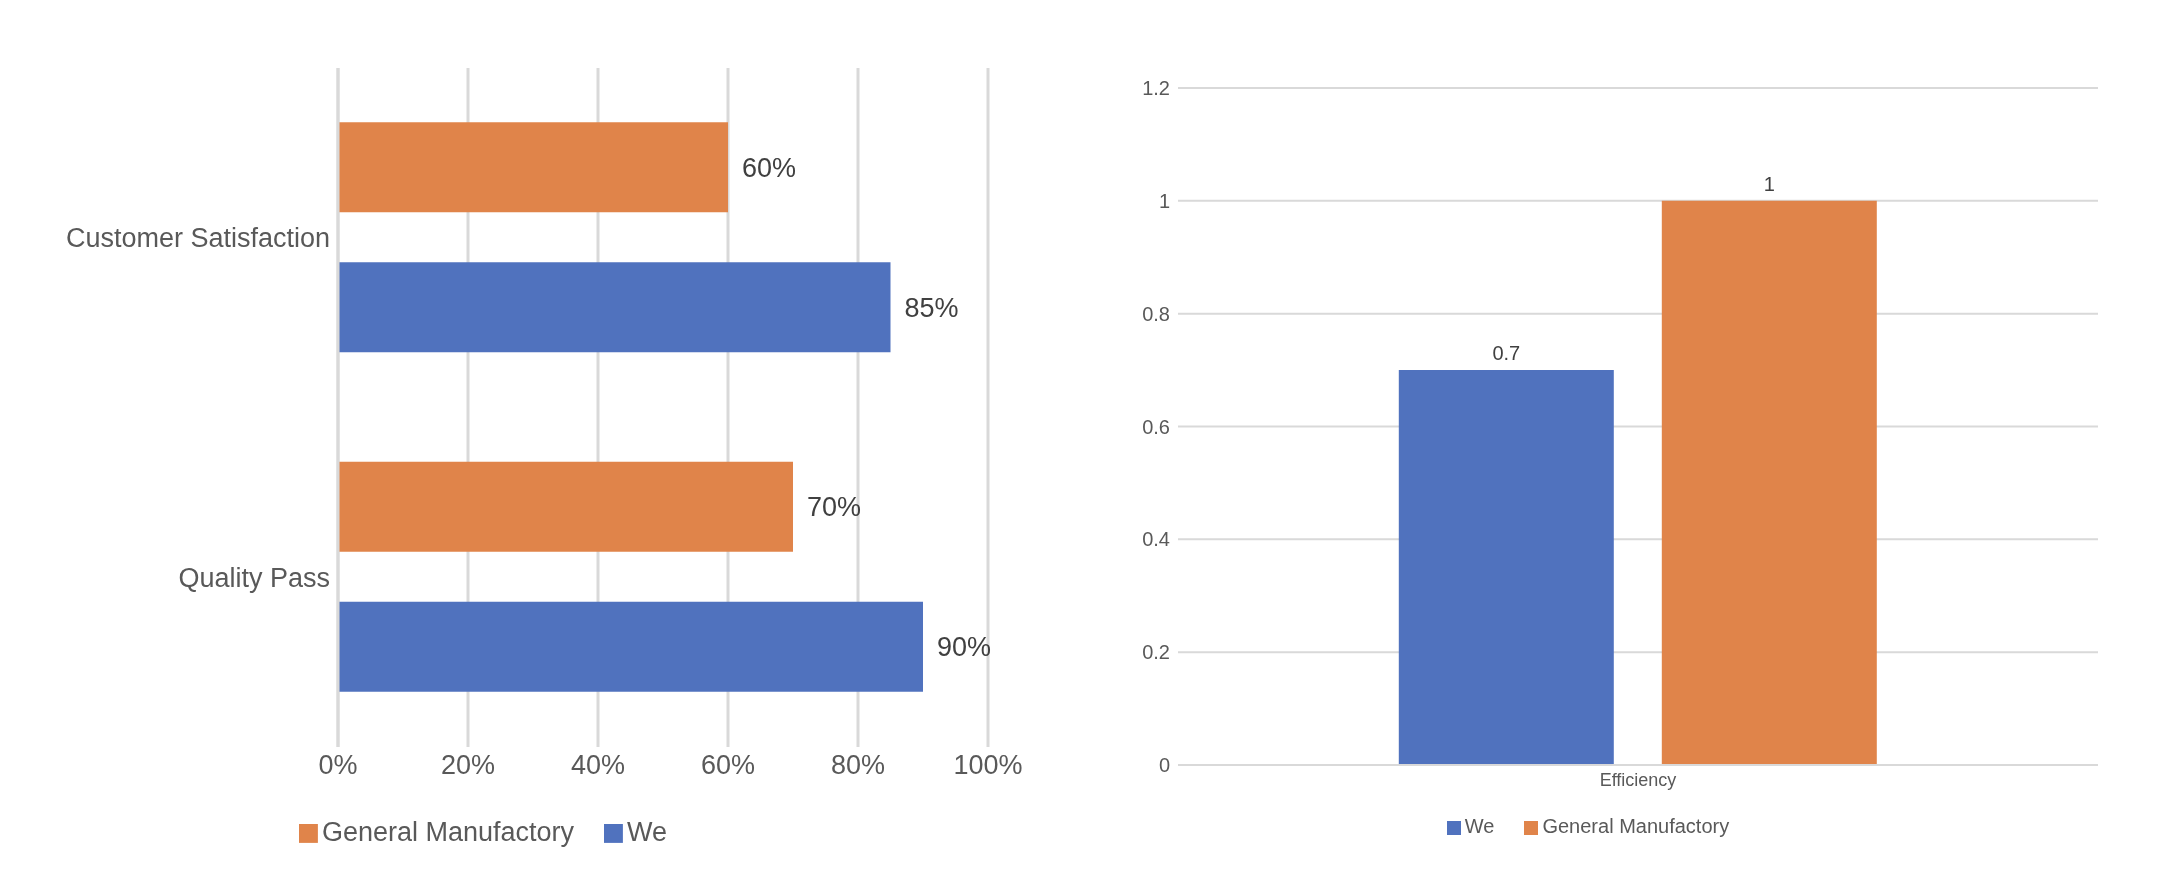 Image resolution: width=2164 pixels, height=882 pixels. I want to click on y-tick-label: Customer Satisfaction, so click(197, 238).